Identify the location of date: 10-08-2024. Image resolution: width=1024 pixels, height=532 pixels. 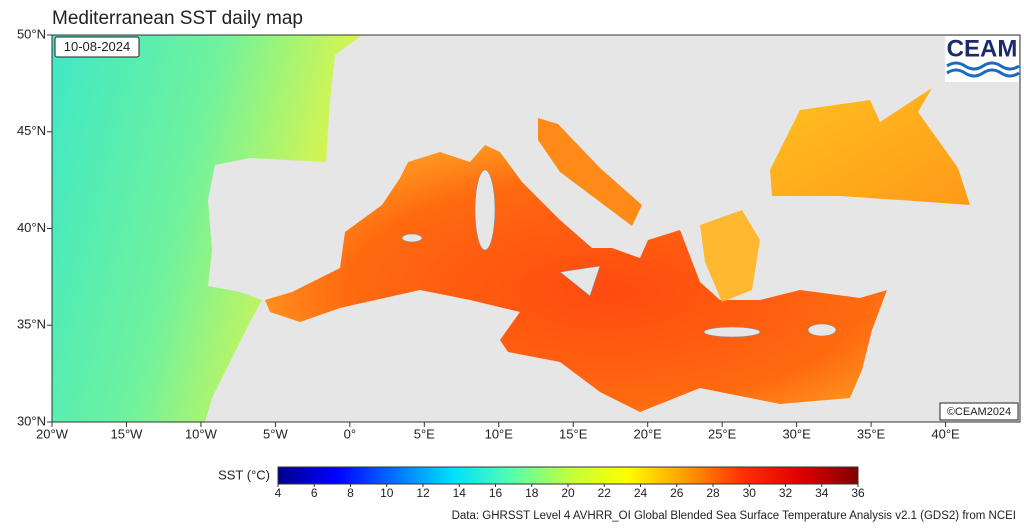
(97, 46).